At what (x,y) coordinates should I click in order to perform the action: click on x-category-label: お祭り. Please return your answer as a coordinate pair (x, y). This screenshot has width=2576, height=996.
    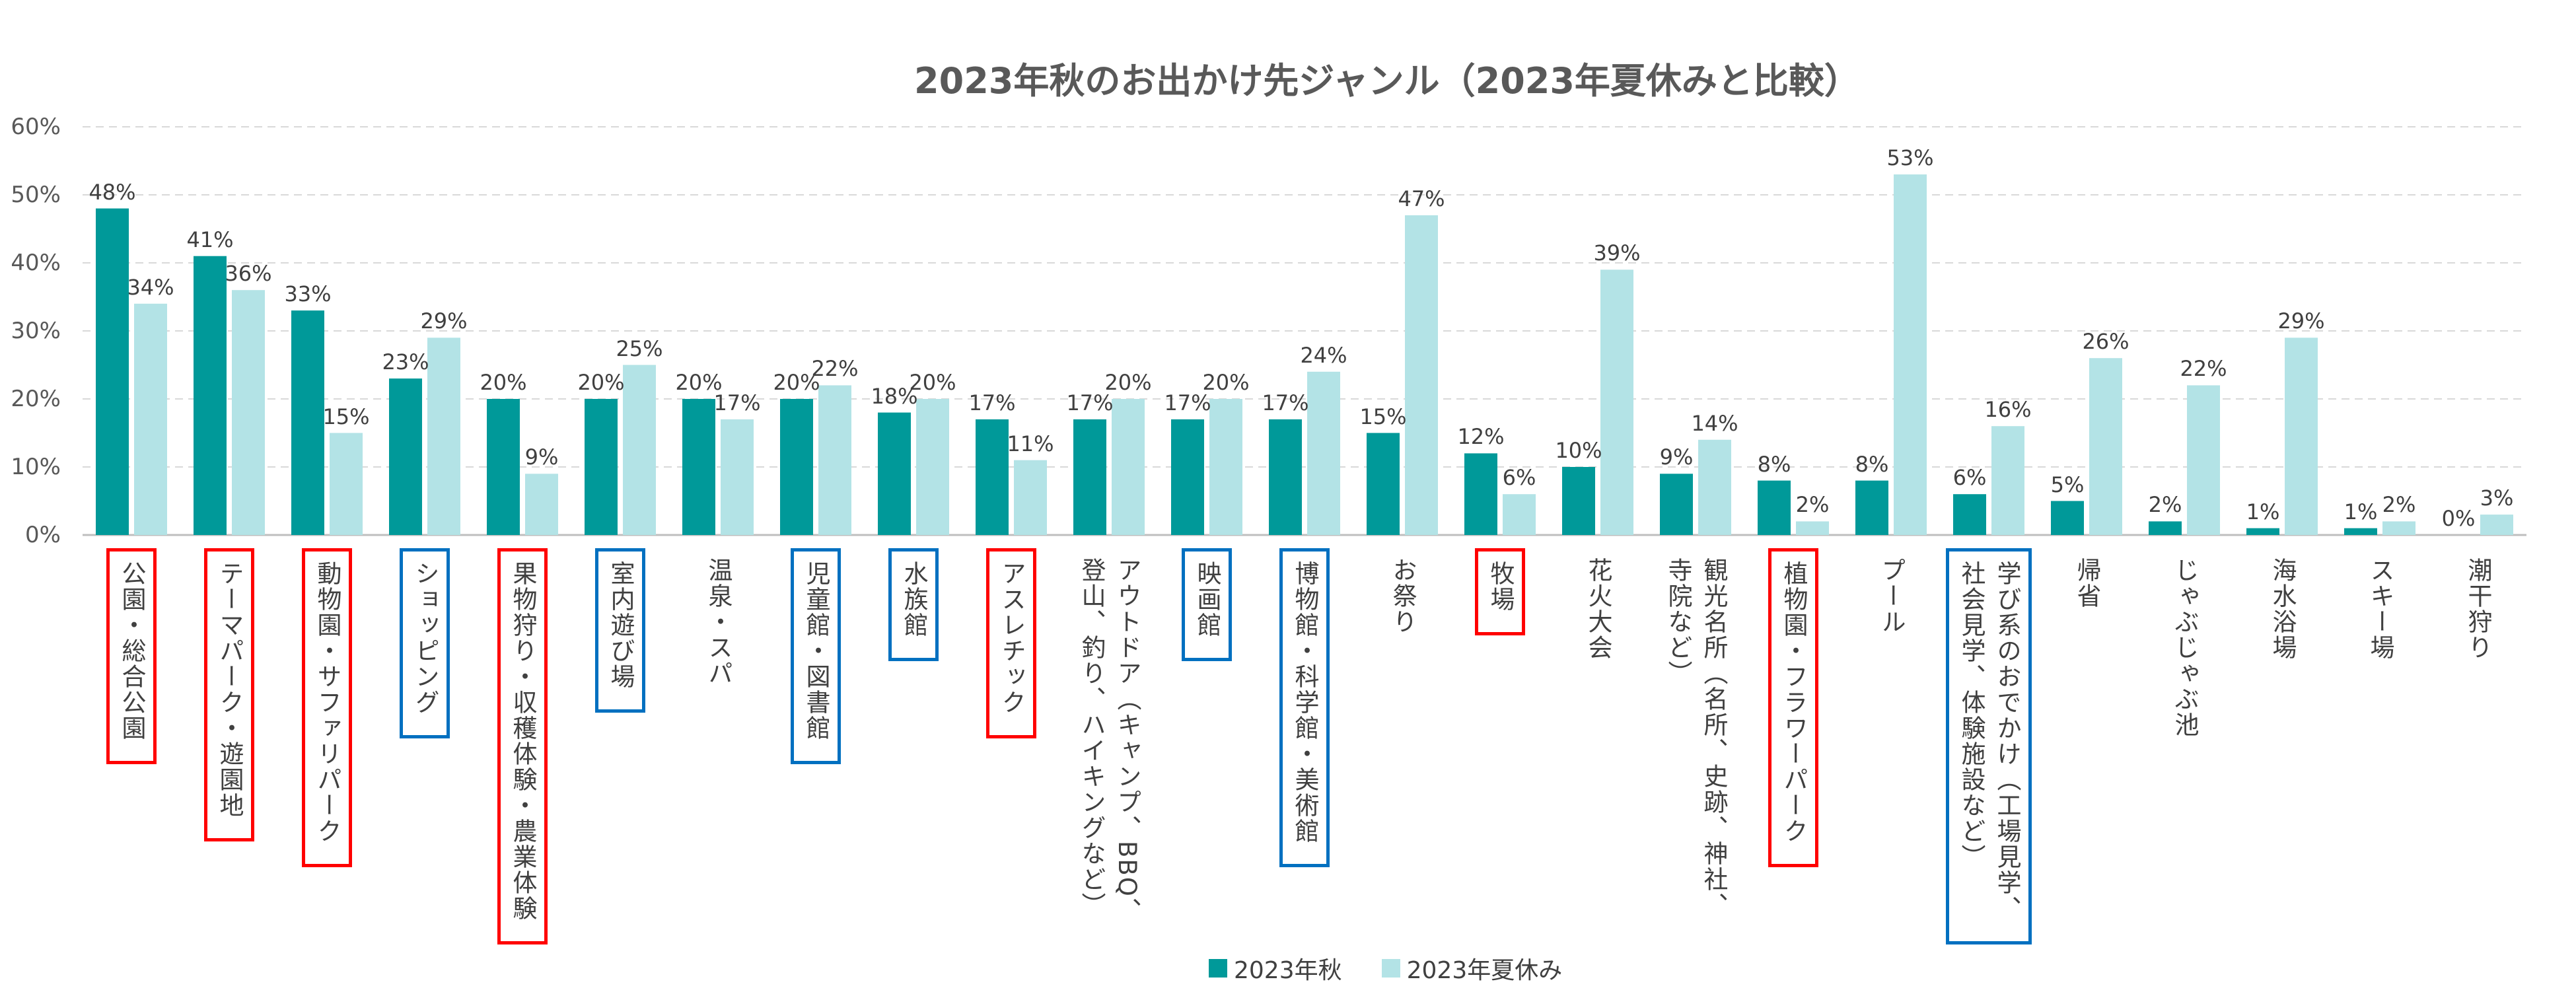
    Looking at the image, I should click on (1403, 596).